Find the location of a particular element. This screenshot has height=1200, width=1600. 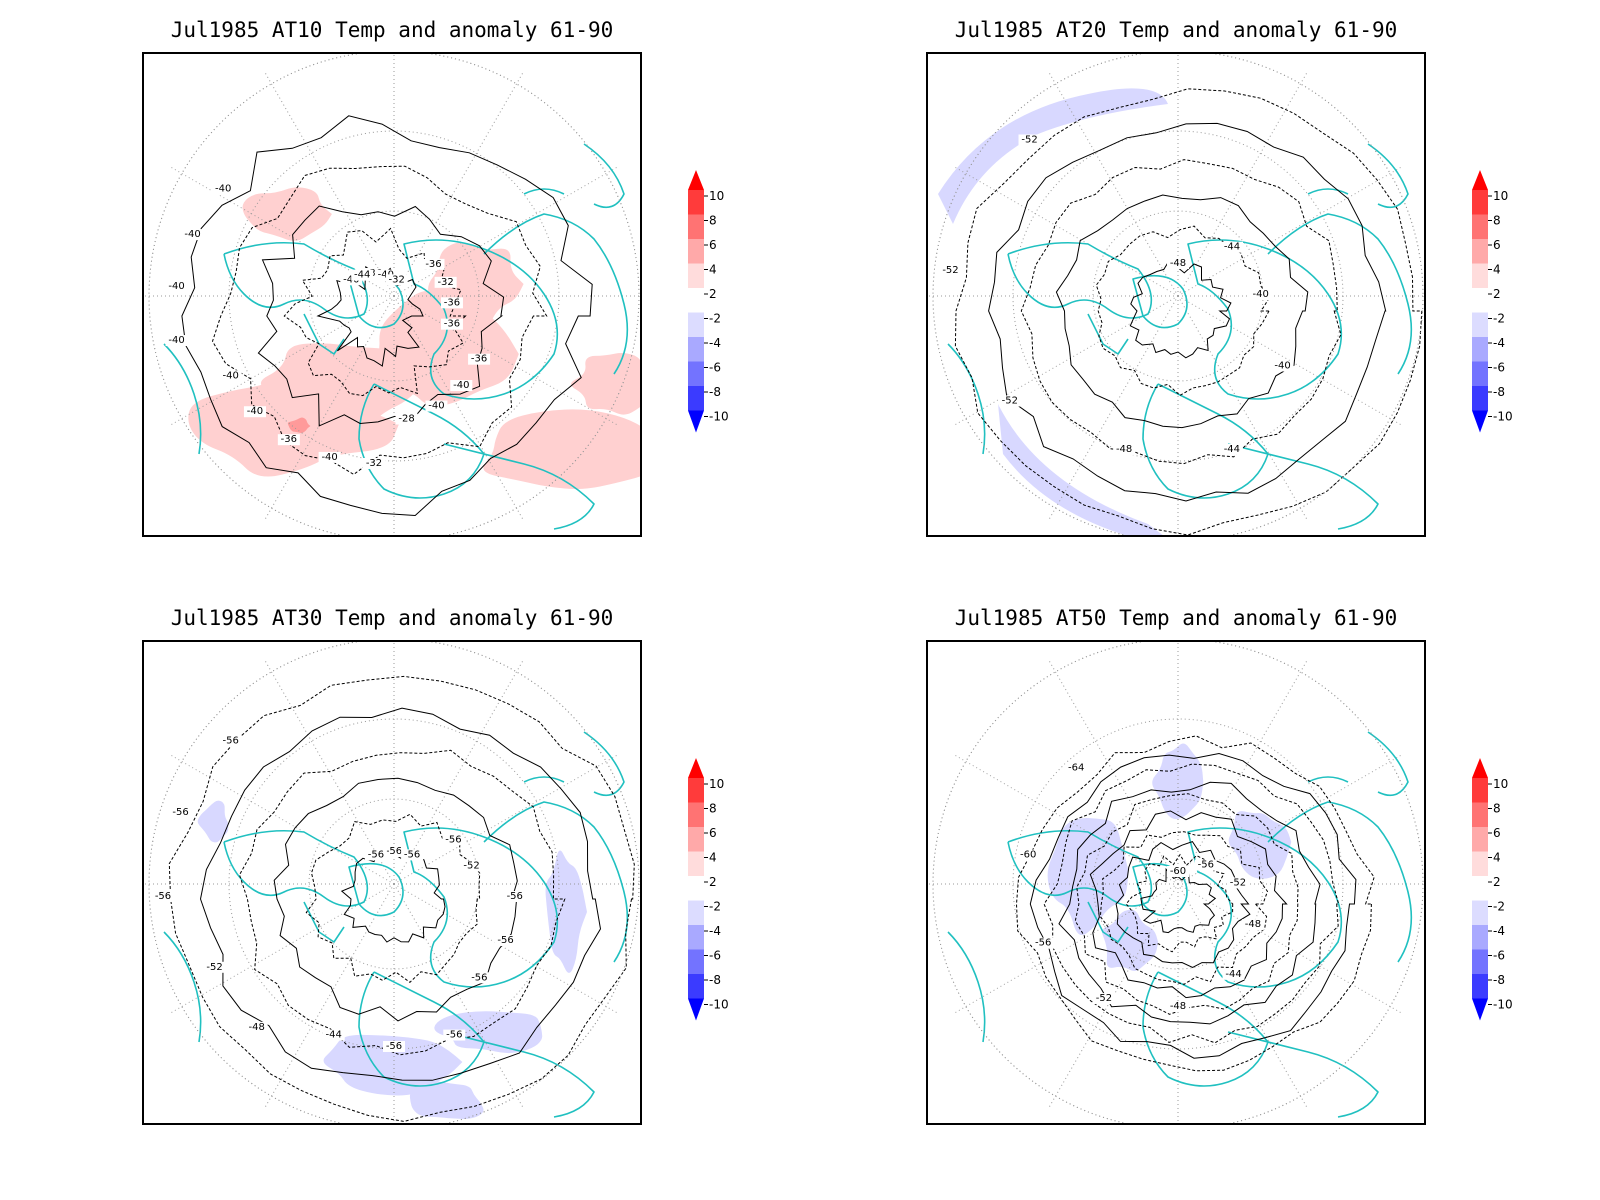

coastlines is located at coordinates (1180, 924).